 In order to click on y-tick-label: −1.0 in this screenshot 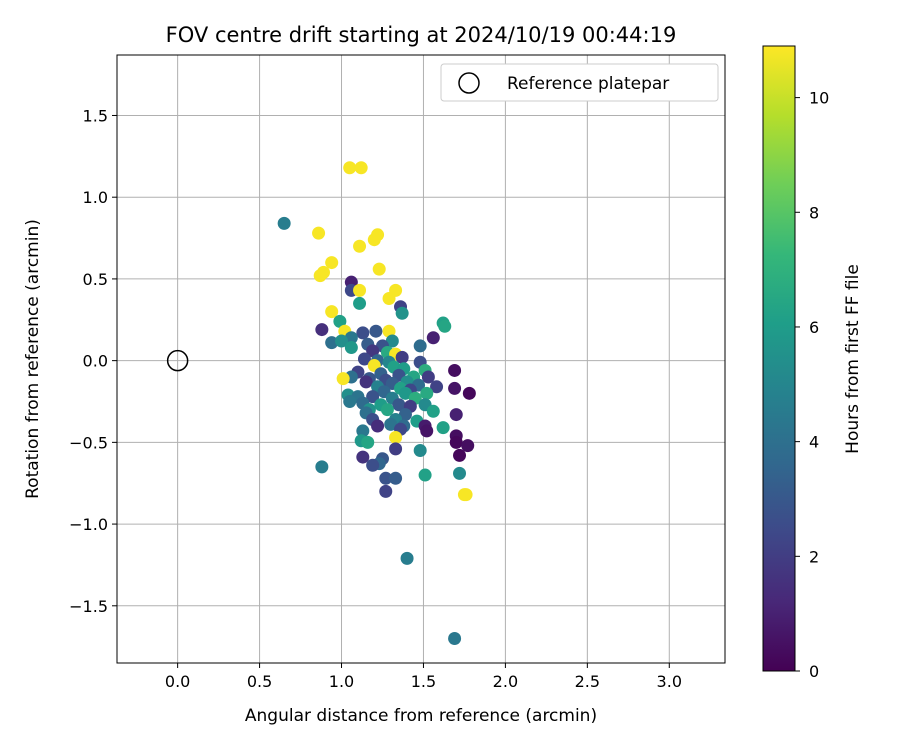, I will do `click(88, 524)`.